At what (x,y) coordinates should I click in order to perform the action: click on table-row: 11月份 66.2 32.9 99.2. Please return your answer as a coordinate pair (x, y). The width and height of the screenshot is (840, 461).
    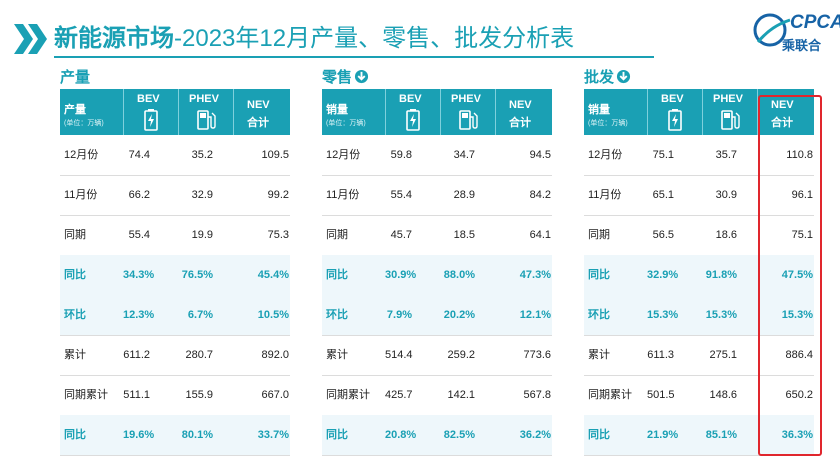
    Looking at the image, I should click on (175, 195).